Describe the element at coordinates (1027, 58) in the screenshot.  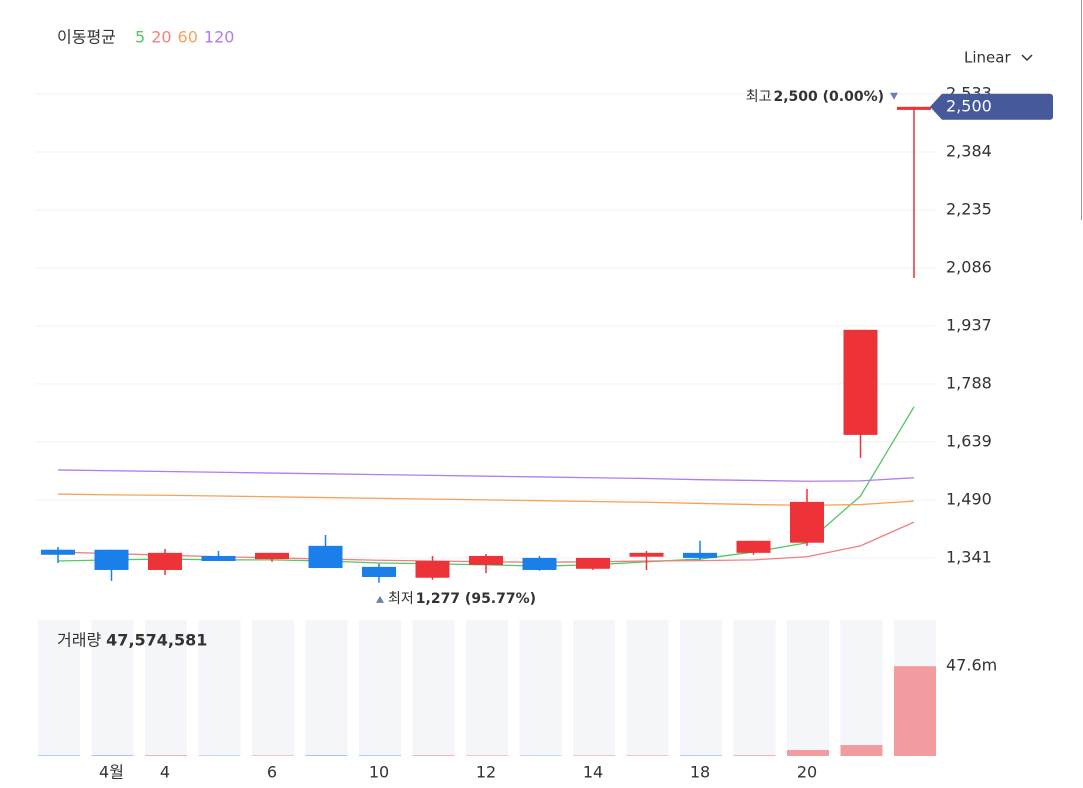
I see `chevron` at that location.